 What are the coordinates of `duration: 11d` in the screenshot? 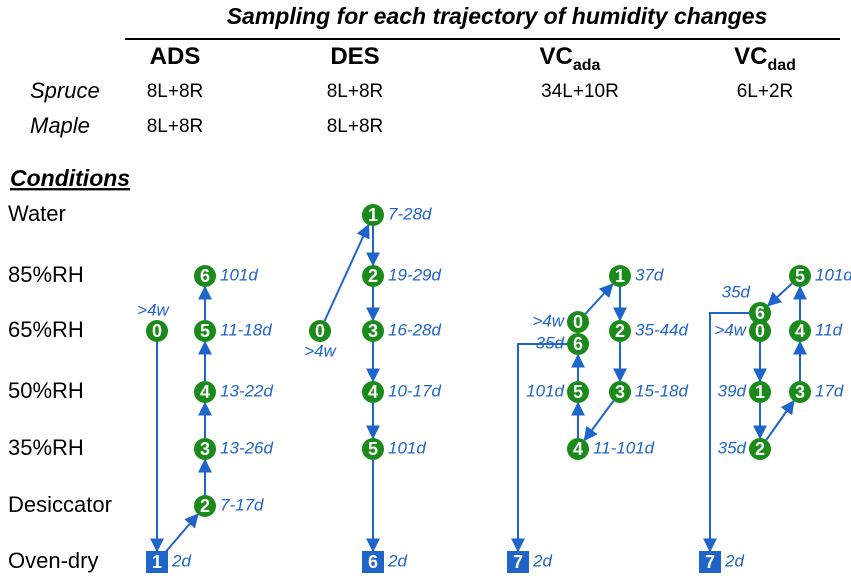 It's located at (829, 329).